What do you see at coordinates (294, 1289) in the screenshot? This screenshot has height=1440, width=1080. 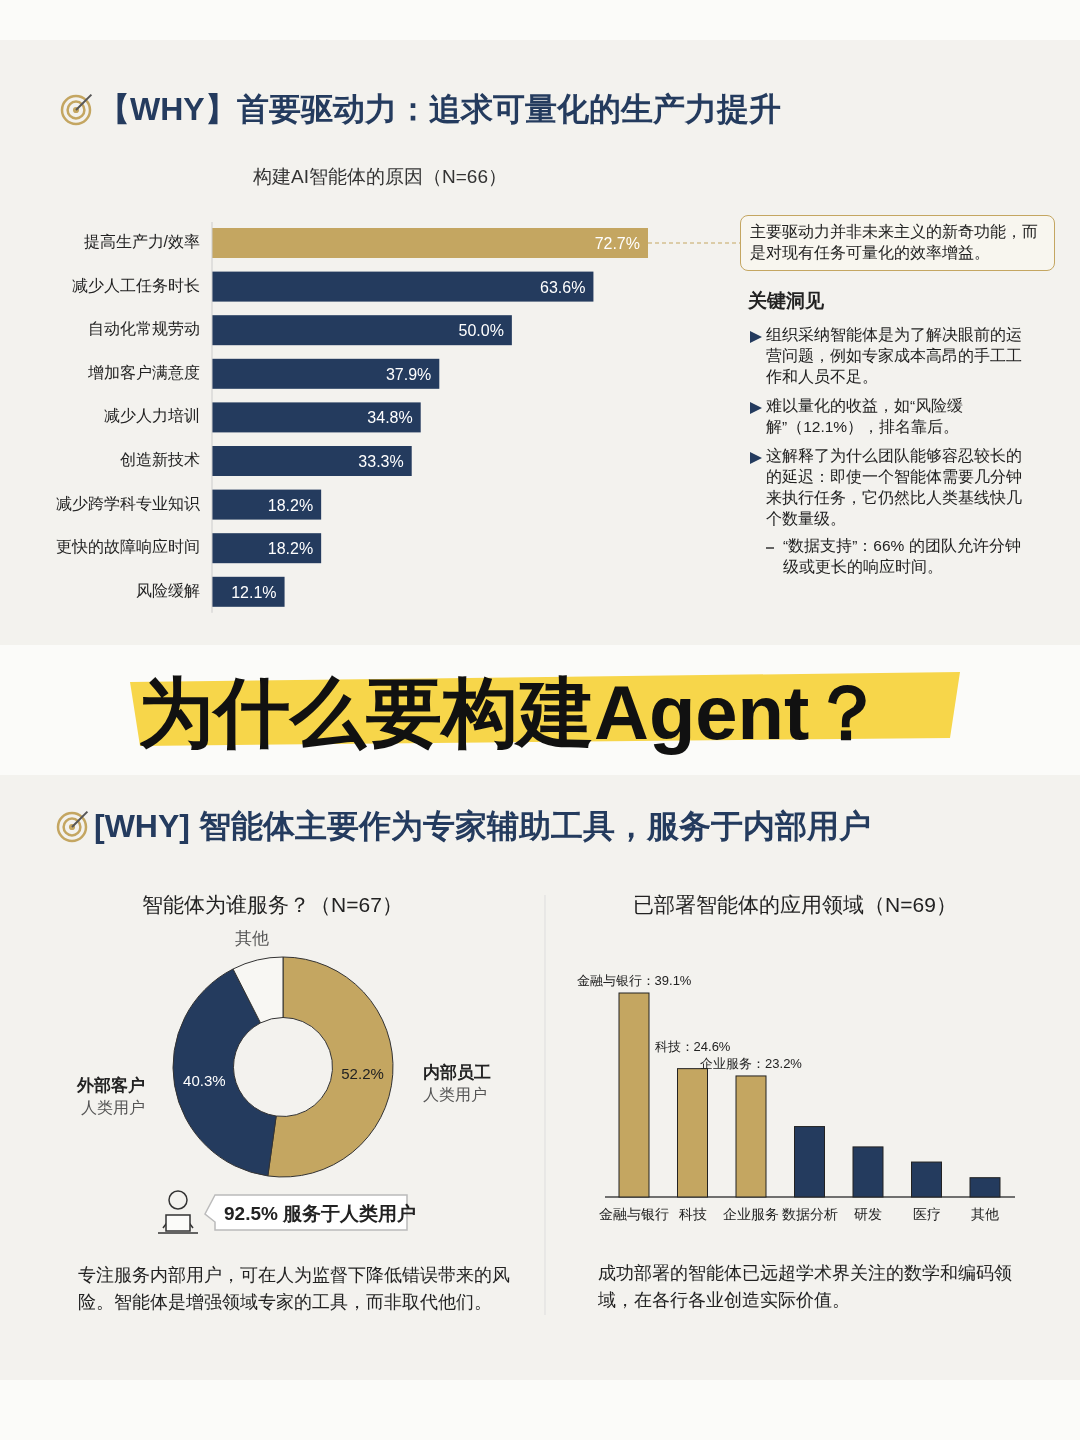 I see `text: 专注服务内部用户，可在人为监督下降低错误带来的风险。智能体是增强领域专家的工具，而非取代他们。` at bounding box center [294, 1289].